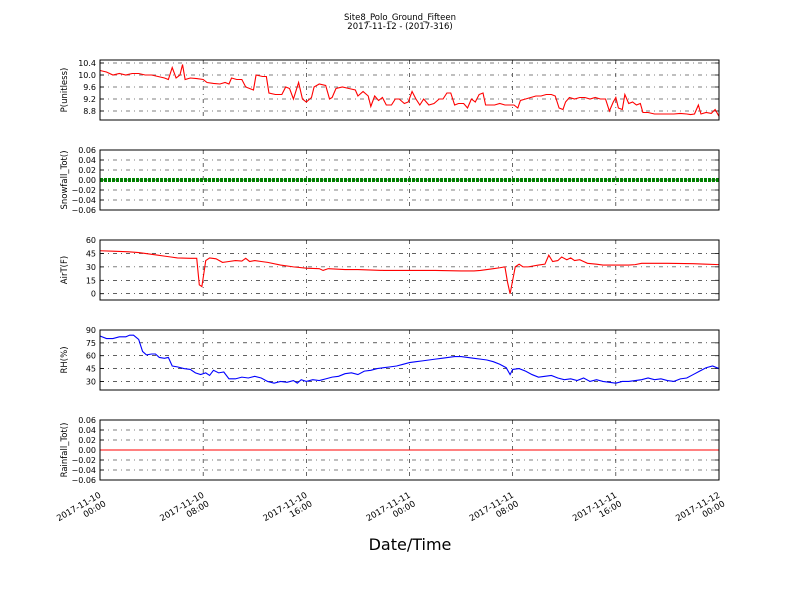 The width and height of the screenshot is (800, 600). What do you see at coordinates (65, 359) in the screenshot?
I see `y-axis-label: RH(%)` at bounding box center [65, 359].